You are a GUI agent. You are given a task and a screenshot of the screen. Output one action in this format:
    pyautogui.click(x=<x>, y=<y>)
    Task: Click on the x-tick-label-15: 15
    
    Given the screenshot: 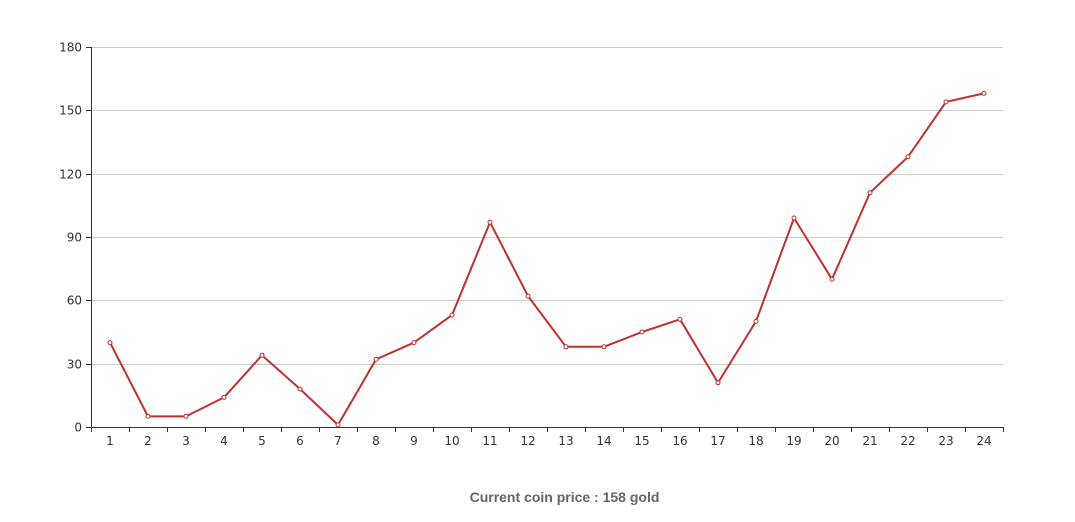 What is the action you would take?
    pyautogui.click(x=641, y=441)
    